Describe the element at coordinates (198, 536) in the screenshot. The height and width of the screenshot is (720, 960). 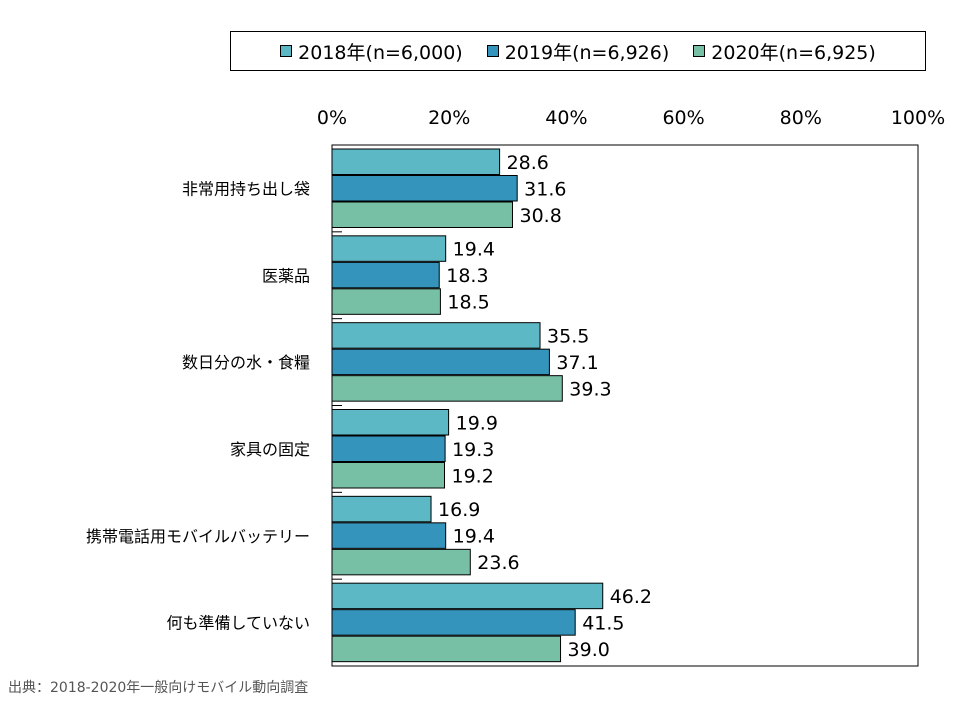
I see `category-label: 携帯電話用モバイルバッテリー` at that location.